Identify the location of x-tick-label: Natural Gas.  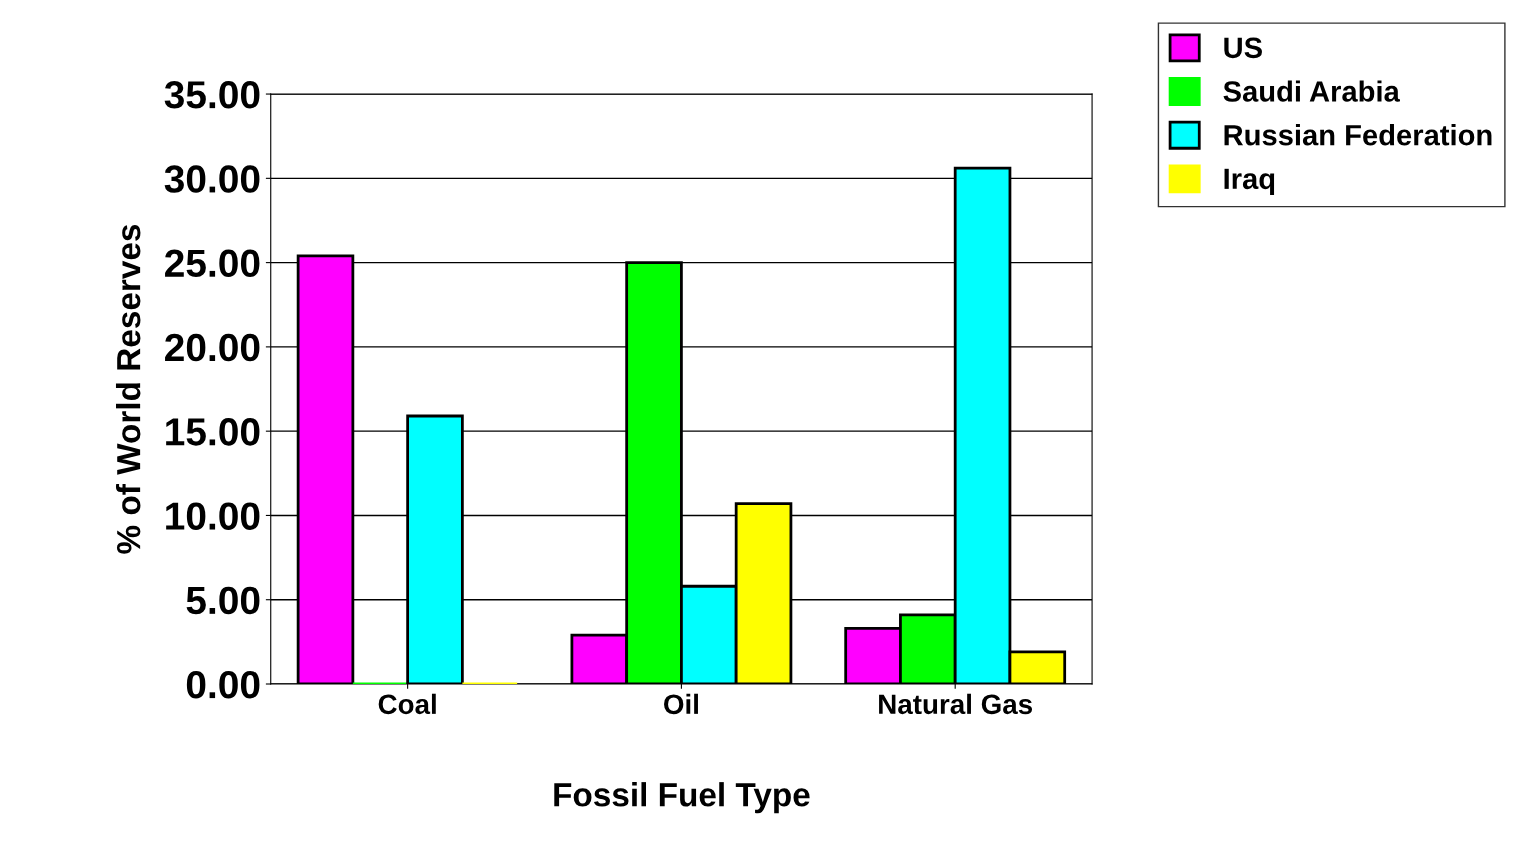
(956, 704).